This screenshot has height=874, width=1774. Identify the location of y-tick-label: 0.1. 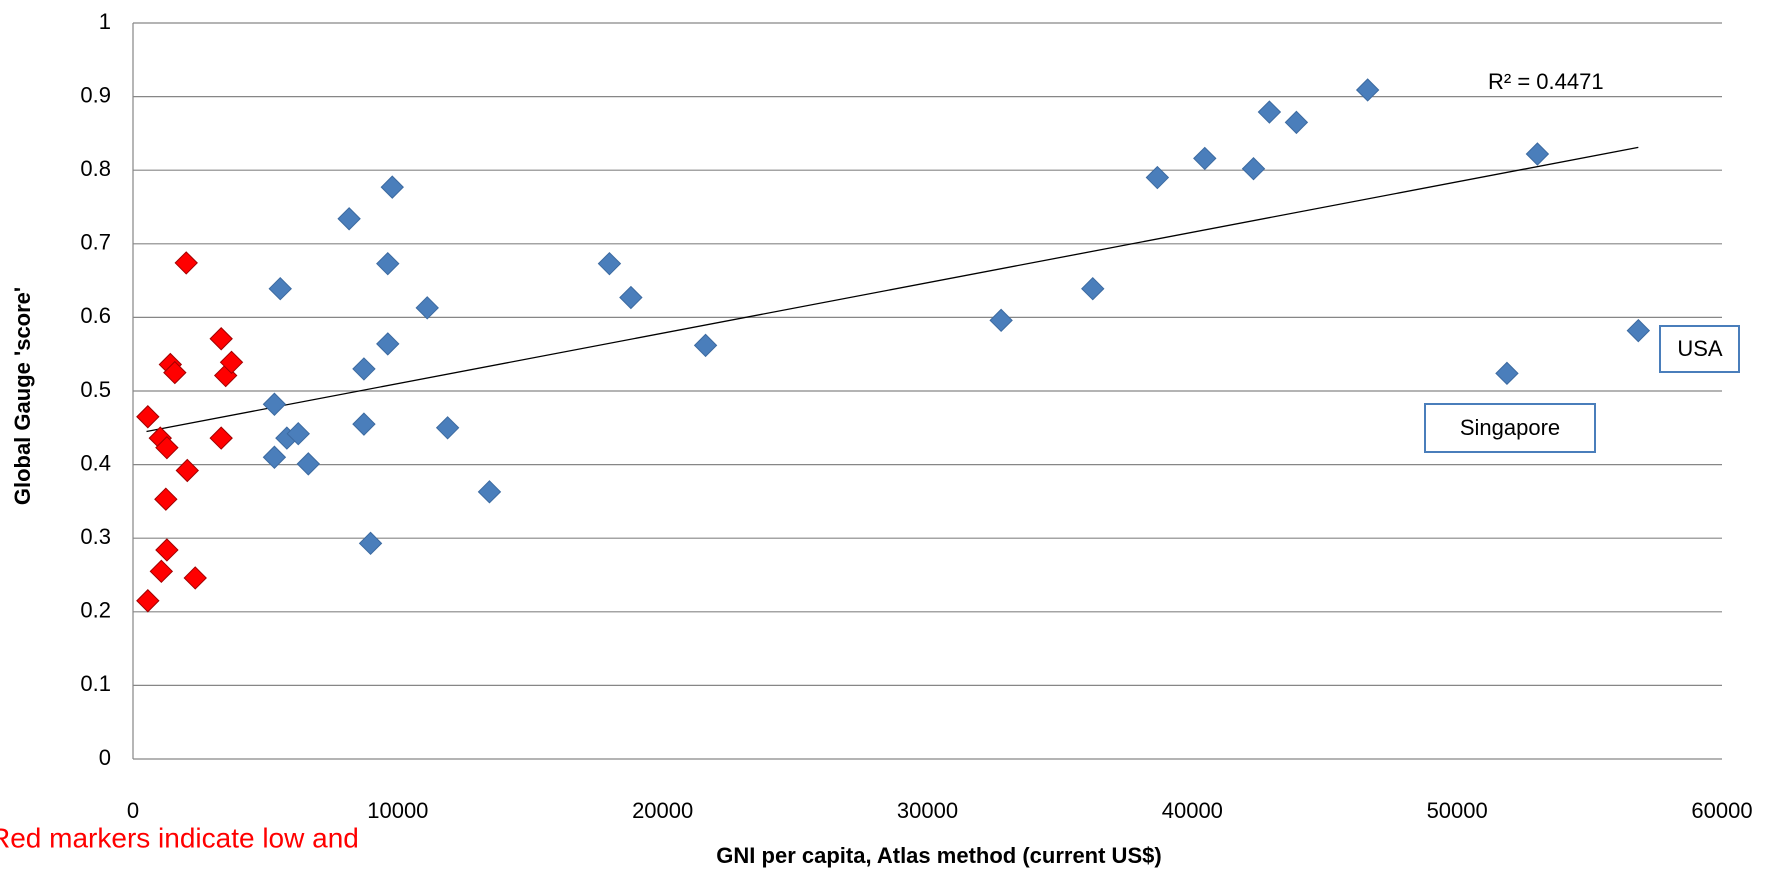
(95, 683).